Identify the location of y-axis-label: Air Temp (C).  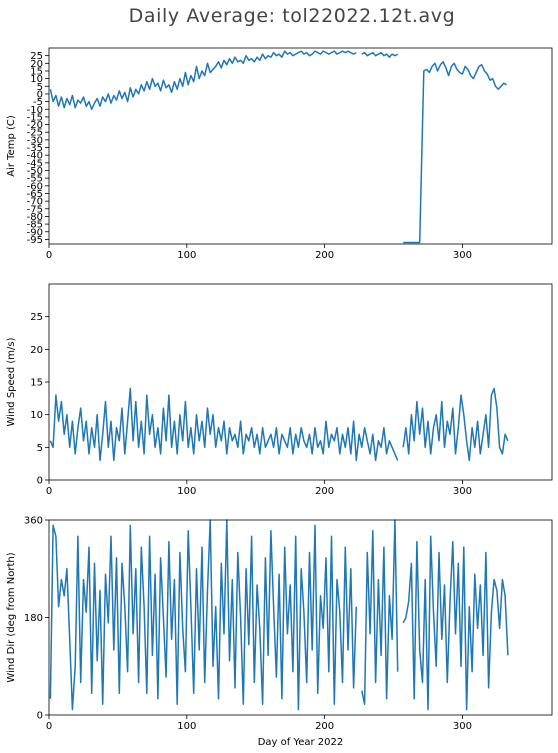
(11, 146).